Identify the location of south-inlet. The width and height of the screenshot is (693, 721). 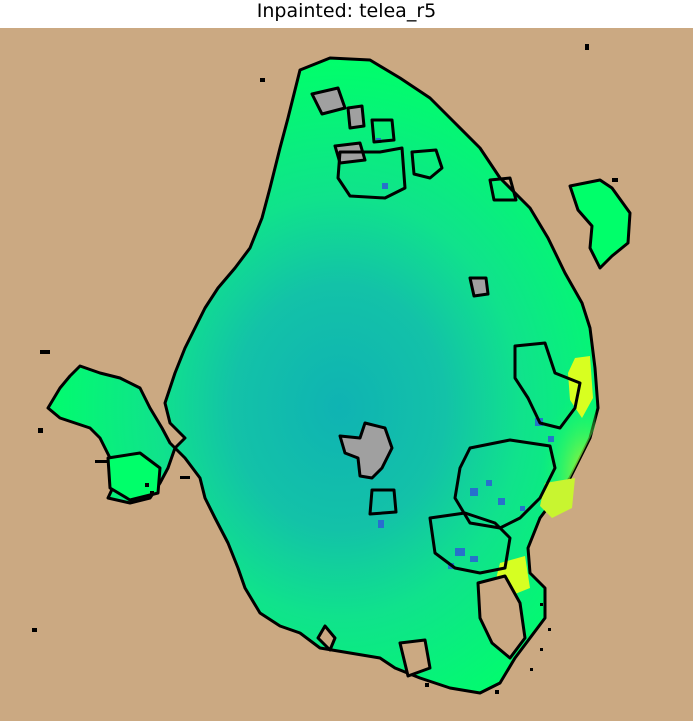
(470, 543).